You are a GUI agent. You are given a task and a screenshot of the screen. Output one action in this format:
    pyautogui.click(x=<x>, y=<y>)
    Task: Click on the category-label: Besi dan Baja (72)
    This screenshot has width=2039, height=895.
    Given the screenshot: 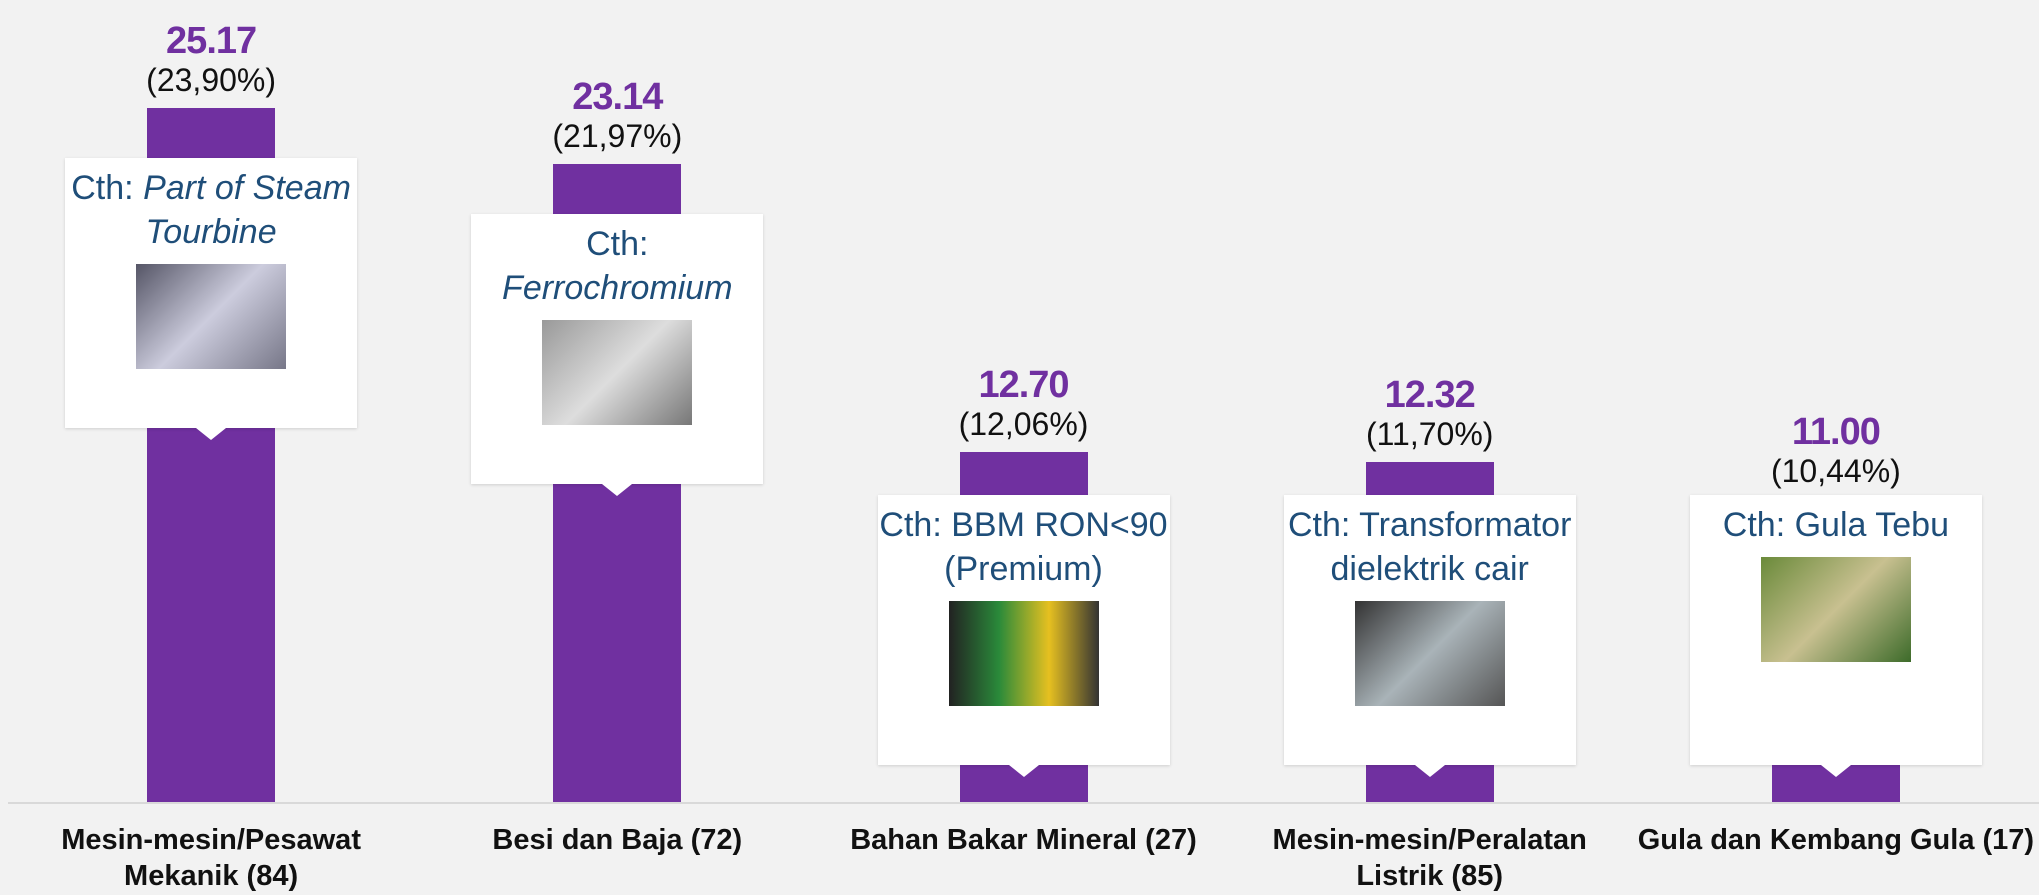 What is the action you would take?
    pyautogui.click(x=617, y=840)
    